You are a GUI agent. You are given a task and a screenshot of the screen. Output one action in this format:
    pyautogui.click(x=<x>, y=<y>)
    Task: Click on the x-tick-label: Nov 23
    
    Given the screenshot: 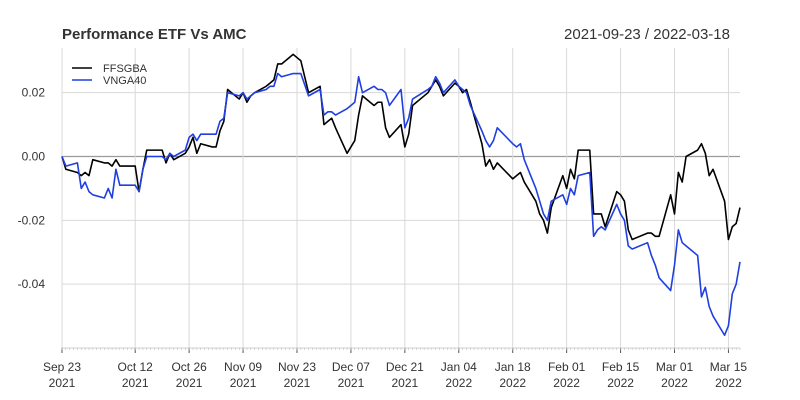 What is the action you would take?
    pyautogui.click(x=297, y=367)
    